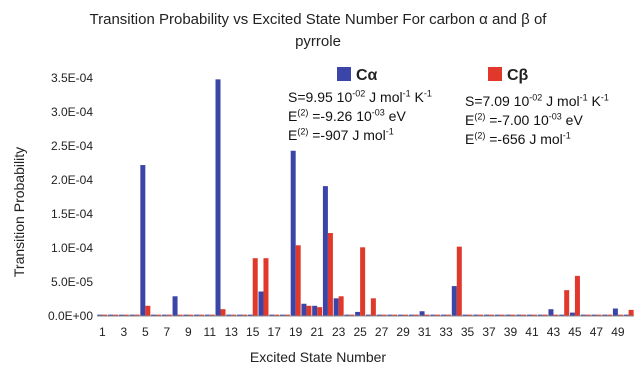  Describe the element at coordinates (253, 332) in the screenshot. I see `x-tick-label: 15` at that location.